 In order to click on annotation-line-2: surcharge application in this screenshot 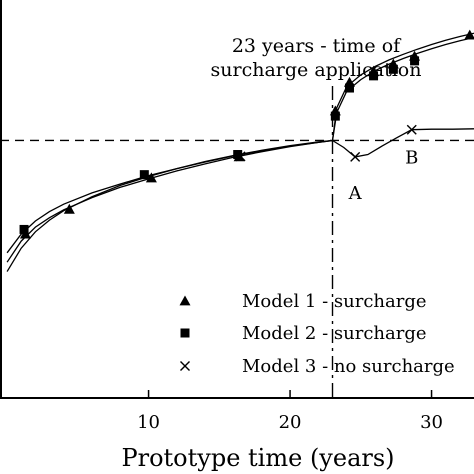, I will do `click(316, 70)`.